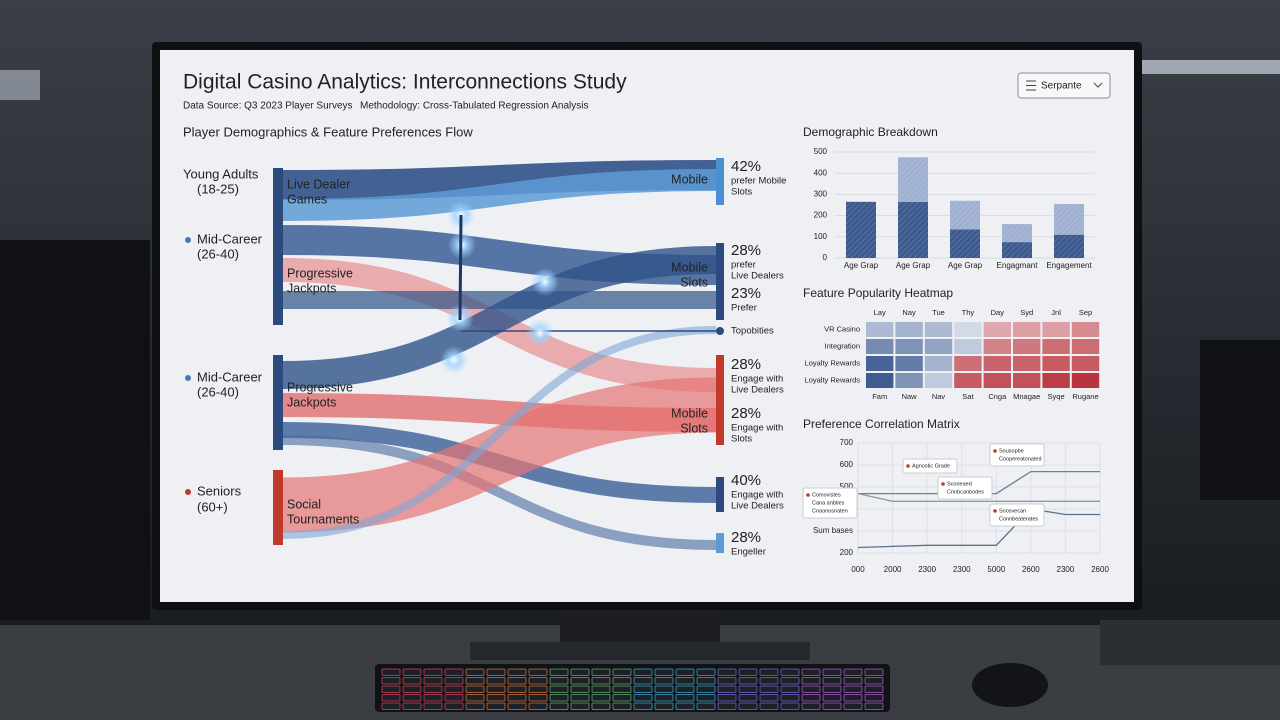  What do you see at coordinates (1012, 511) in the screenshot?
I see `annotation-text: Soosvecan` at bounding box center [1012, 511].